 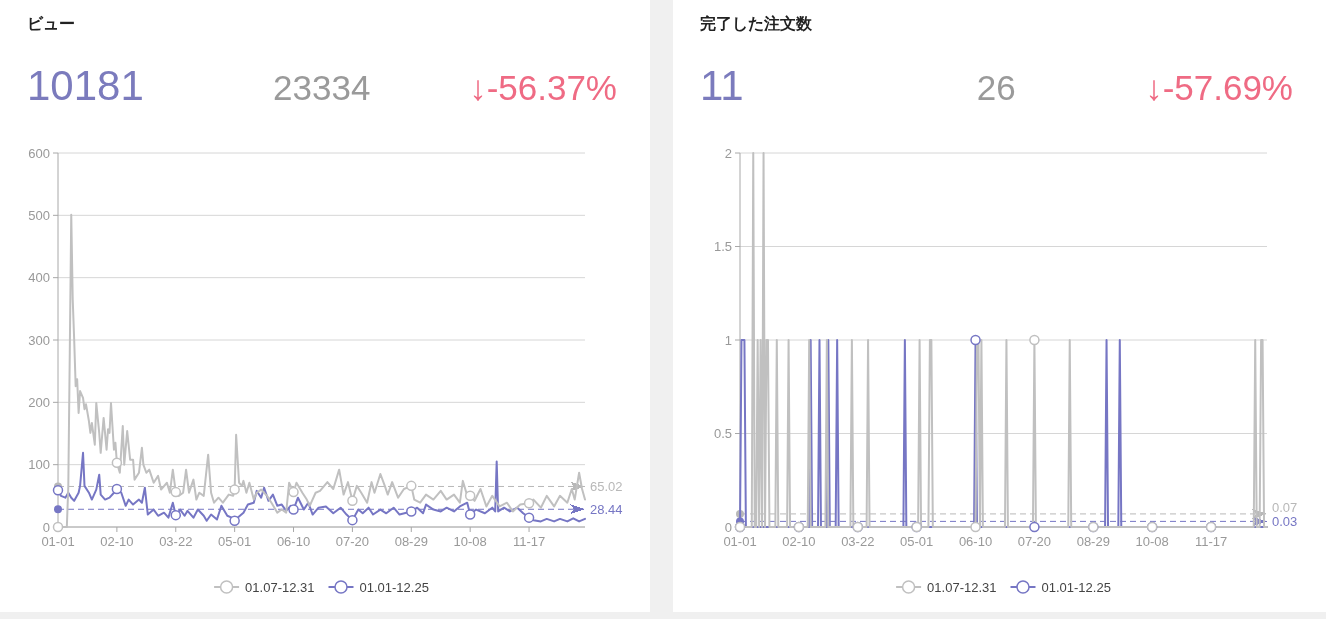 What do you see at coordinates (756, 23) in the screenshot?
I see `title: 完了した注文数` at bounding box center [756, 23].